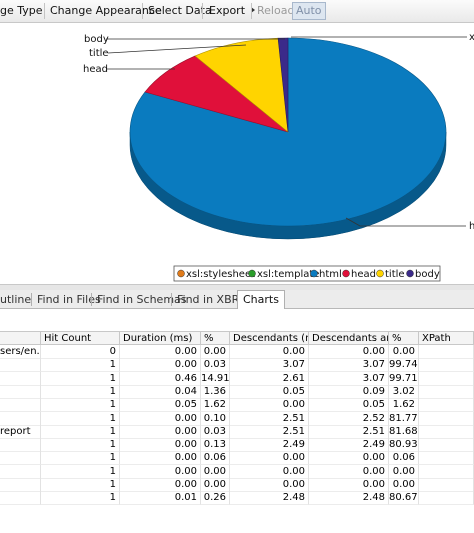 The image size is (474, 533). I want to click on legend-box, so click(307, 273).